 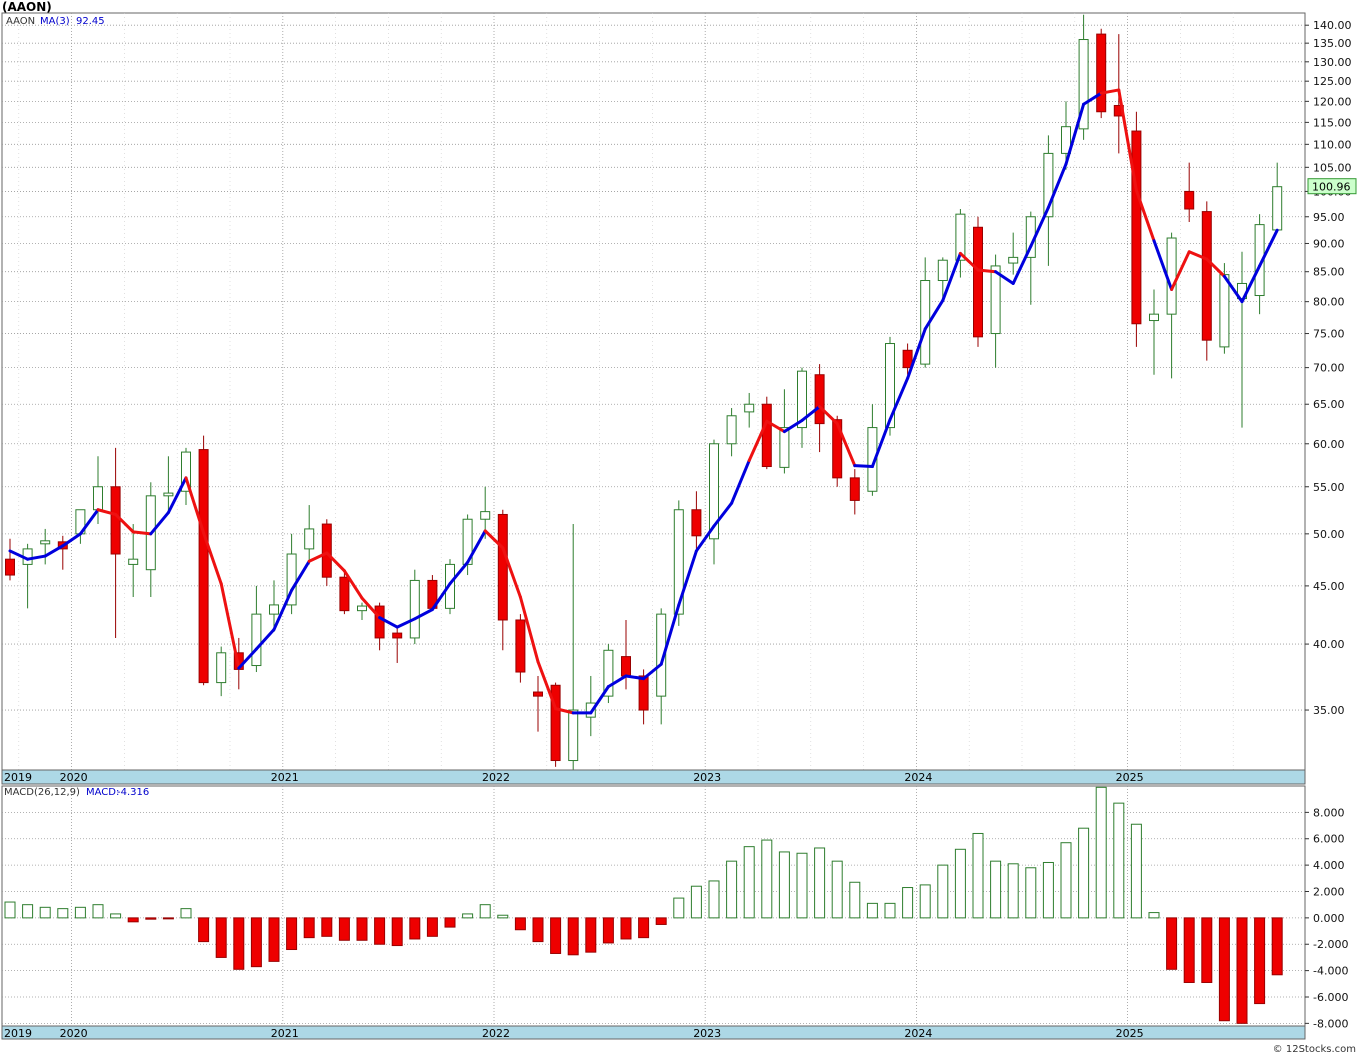 I want to click on macd-tick-label: 6.000, so click(x=1329, y=839).